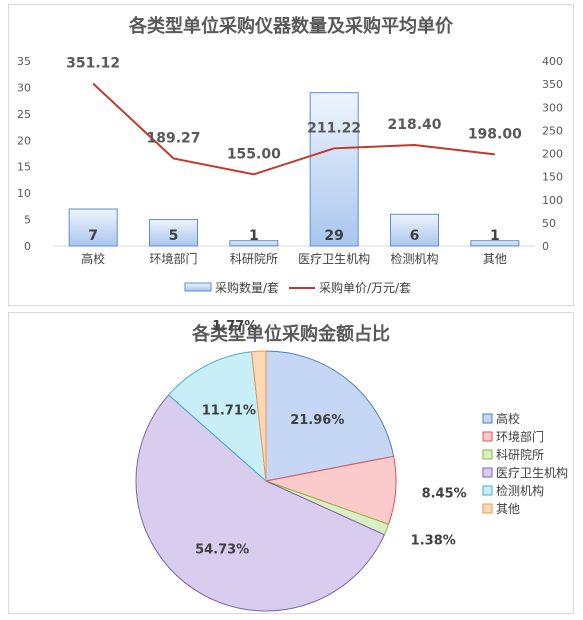 The width and height of the screenshot is (583, 620). Describe the element at coordinates (552, 154) in the screenshot. I see `y-right-tick-label: 200` at that location.